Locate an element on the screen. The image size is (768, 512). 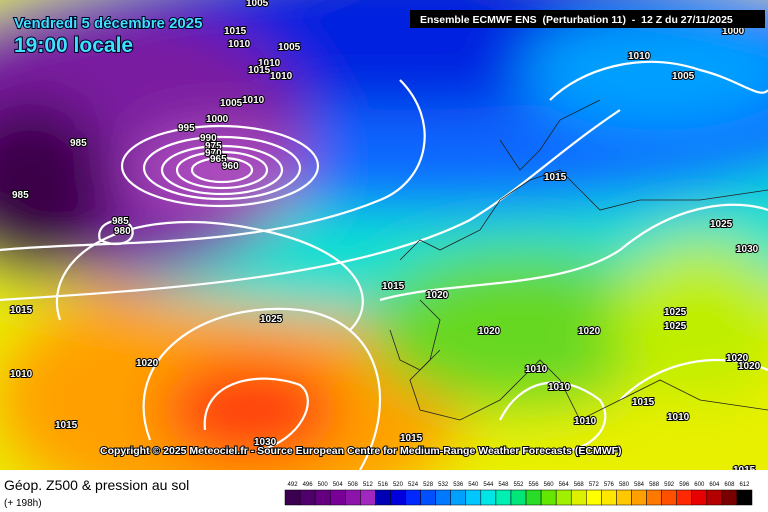
scale-label: 544 is located at coordinates (488, 485).